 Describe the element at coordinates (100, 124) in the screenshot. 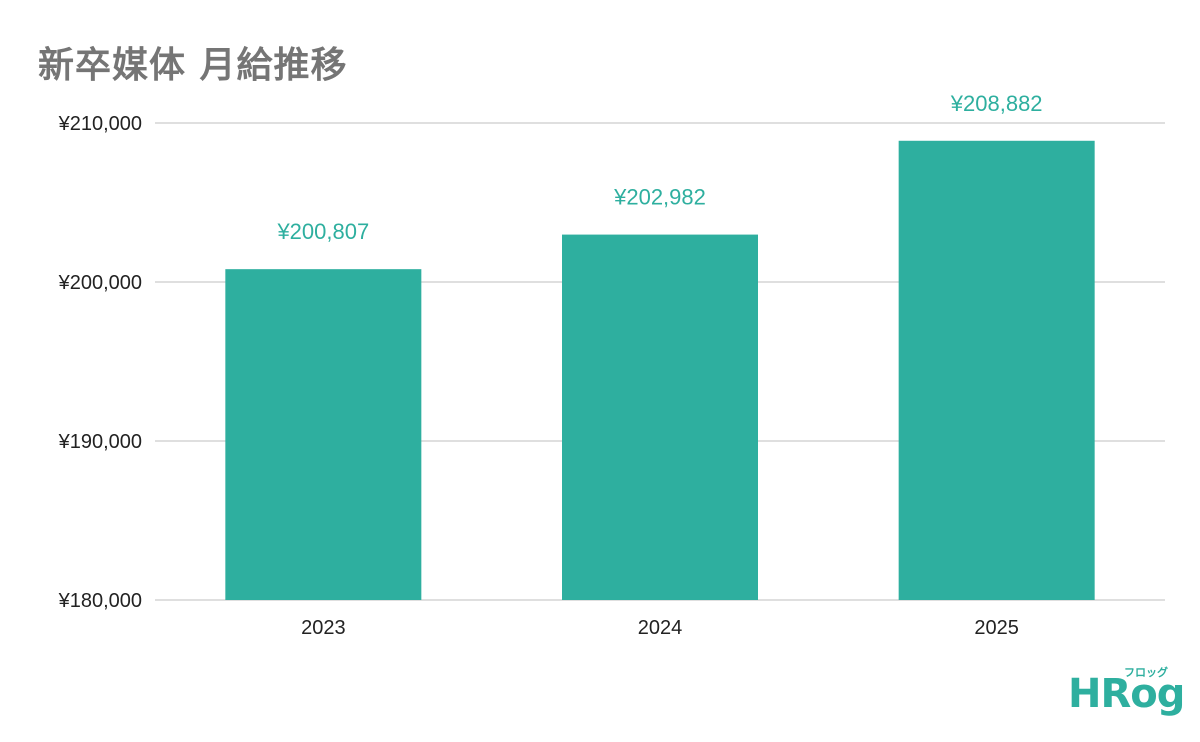

I see `y-tick-label: ¥210,000` at that location.